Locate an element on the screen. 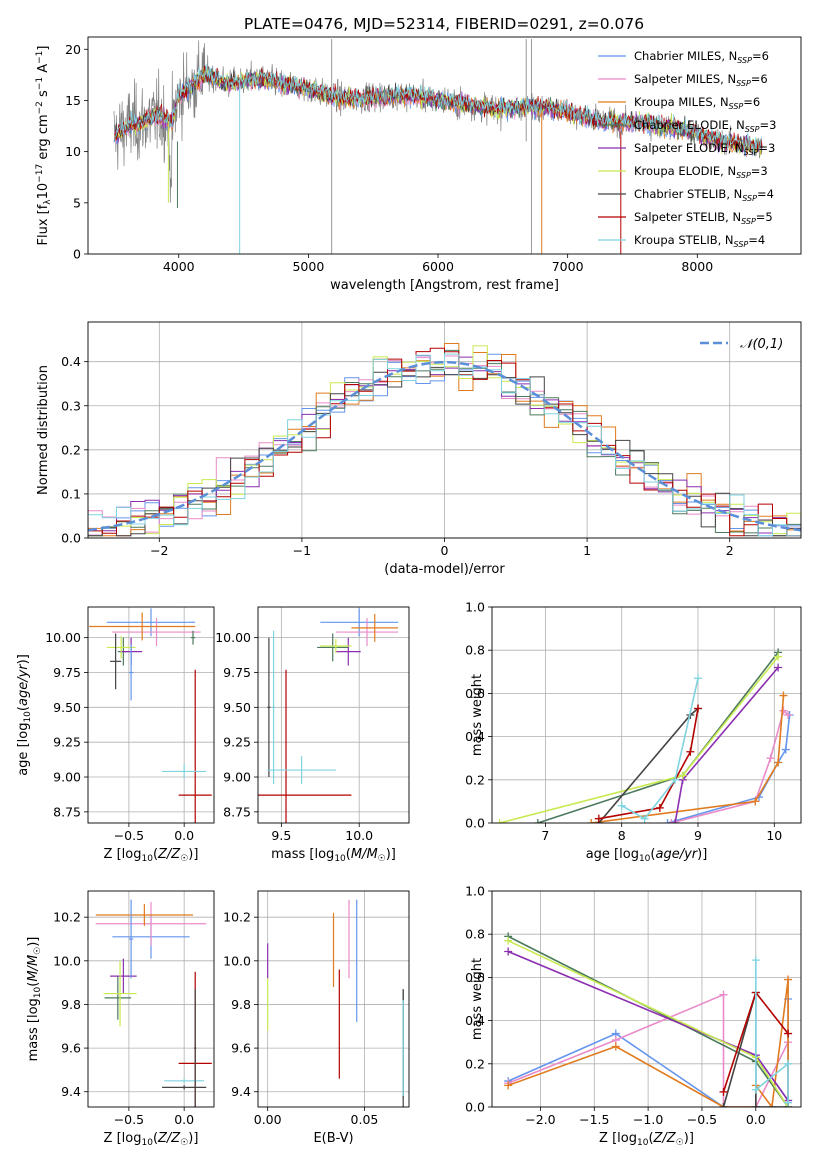 The height and width of the screenshot is (1170, 819). x-tick-label: 6000 is located at coordinates (438, 266).